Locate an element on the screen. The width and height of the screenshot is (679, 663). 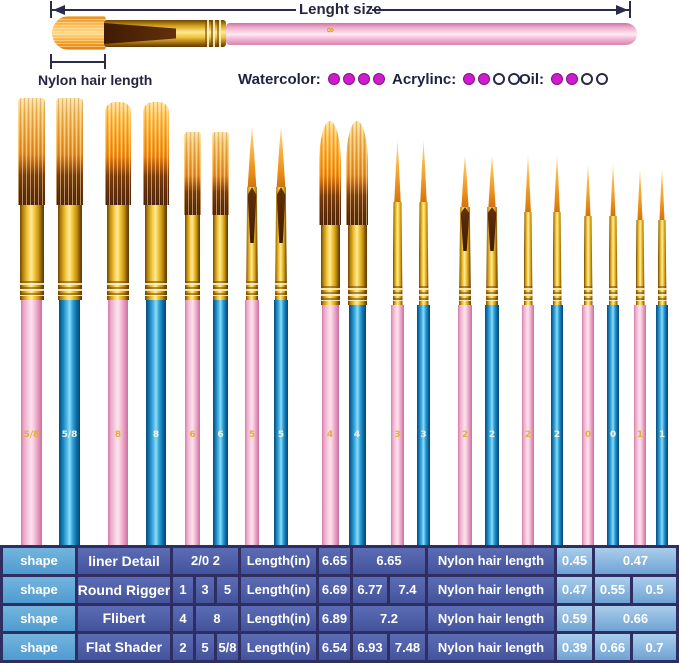
length-dimension-line is located at coordinates (501, 10).